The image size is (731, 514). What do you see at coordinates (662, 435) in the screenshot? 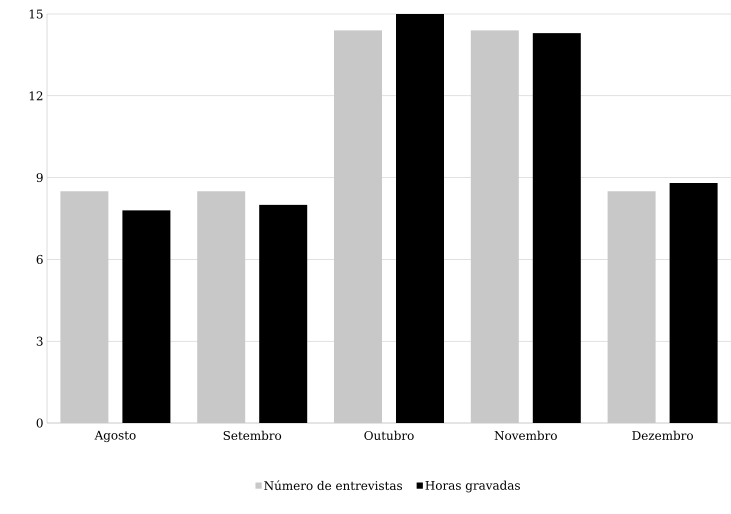
I see `x-tick-label: Dezembro` at bounding box center [662, 435].